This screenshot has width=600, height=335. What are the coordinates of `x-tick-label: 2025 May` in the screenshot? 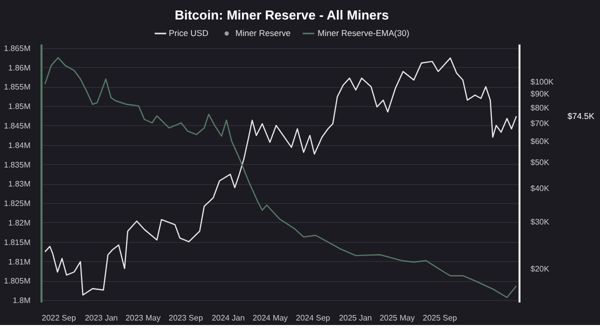 It's located at (397, 318).